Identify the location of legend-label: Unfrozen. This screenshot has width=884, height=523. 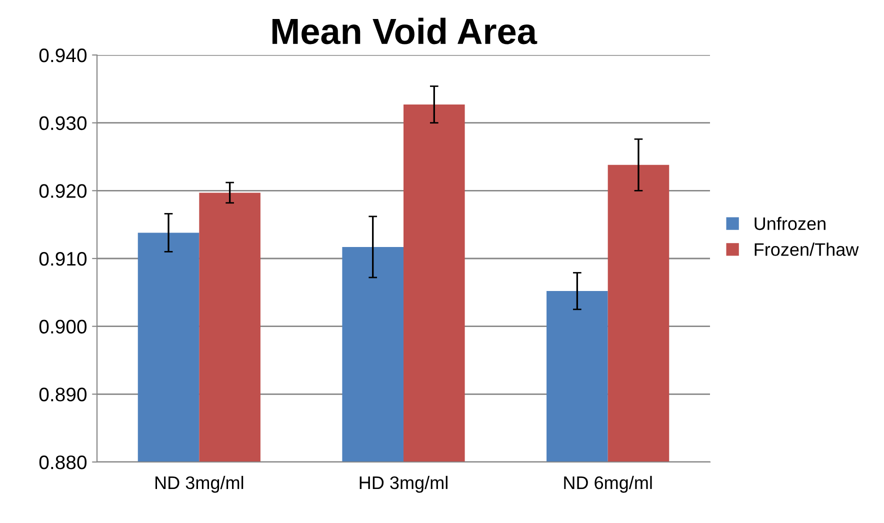
(790, 223).